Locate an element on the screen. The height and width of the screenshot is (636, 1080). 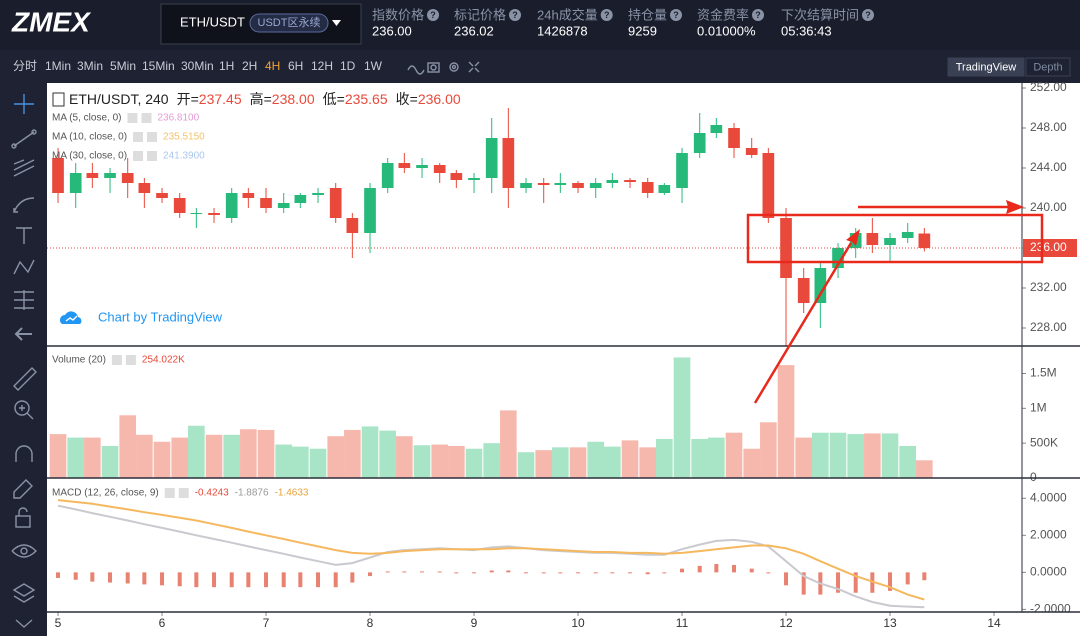
interval-button: 1W is located at coordinates (373, 66).